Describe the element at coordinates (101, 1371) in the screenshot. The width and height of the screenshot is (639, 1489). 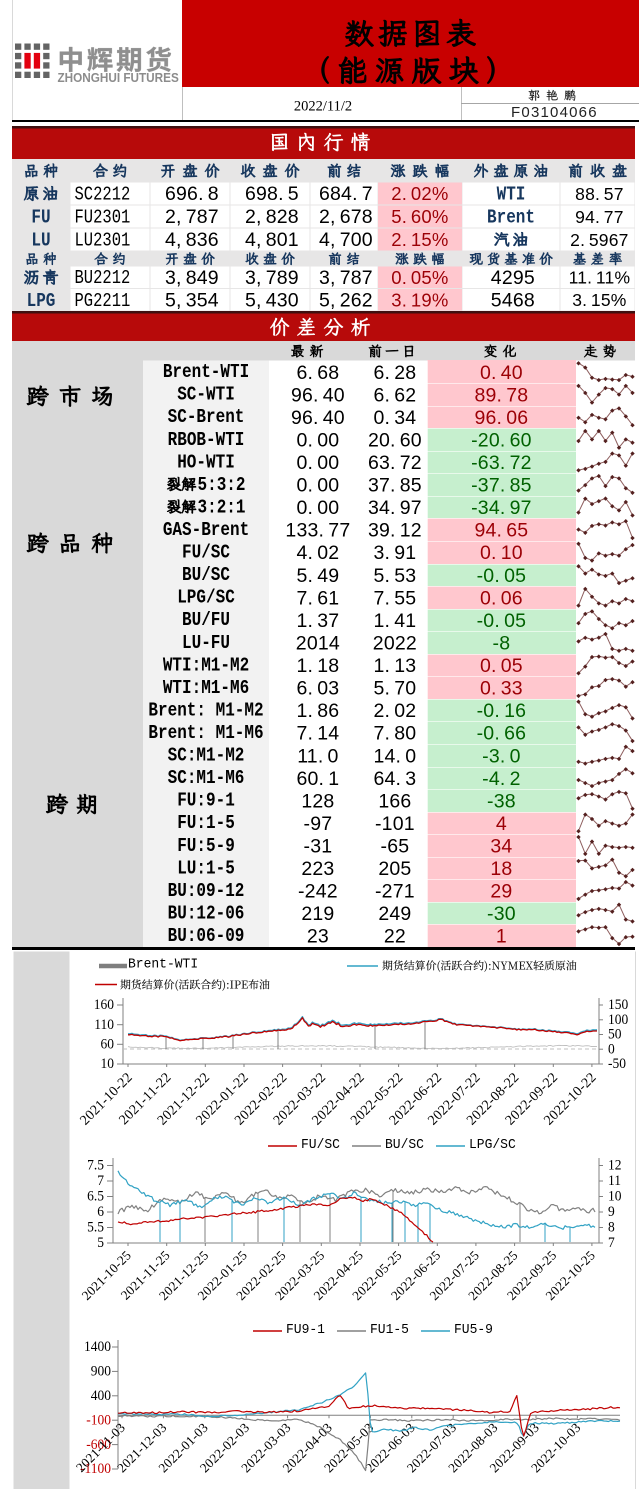
I see `svg-text: 900` at that location.